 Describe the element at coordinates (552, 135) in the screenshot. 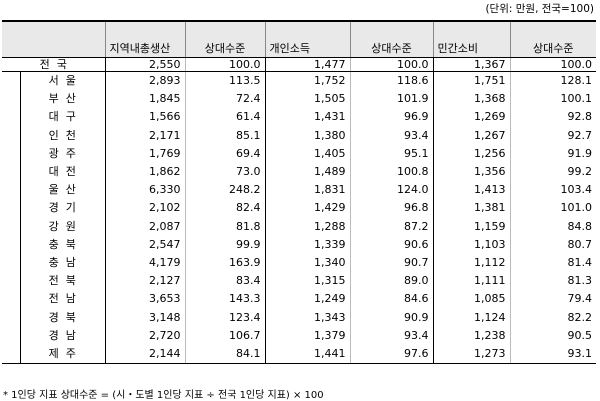

I see `value-cell: 92.7` at that location.